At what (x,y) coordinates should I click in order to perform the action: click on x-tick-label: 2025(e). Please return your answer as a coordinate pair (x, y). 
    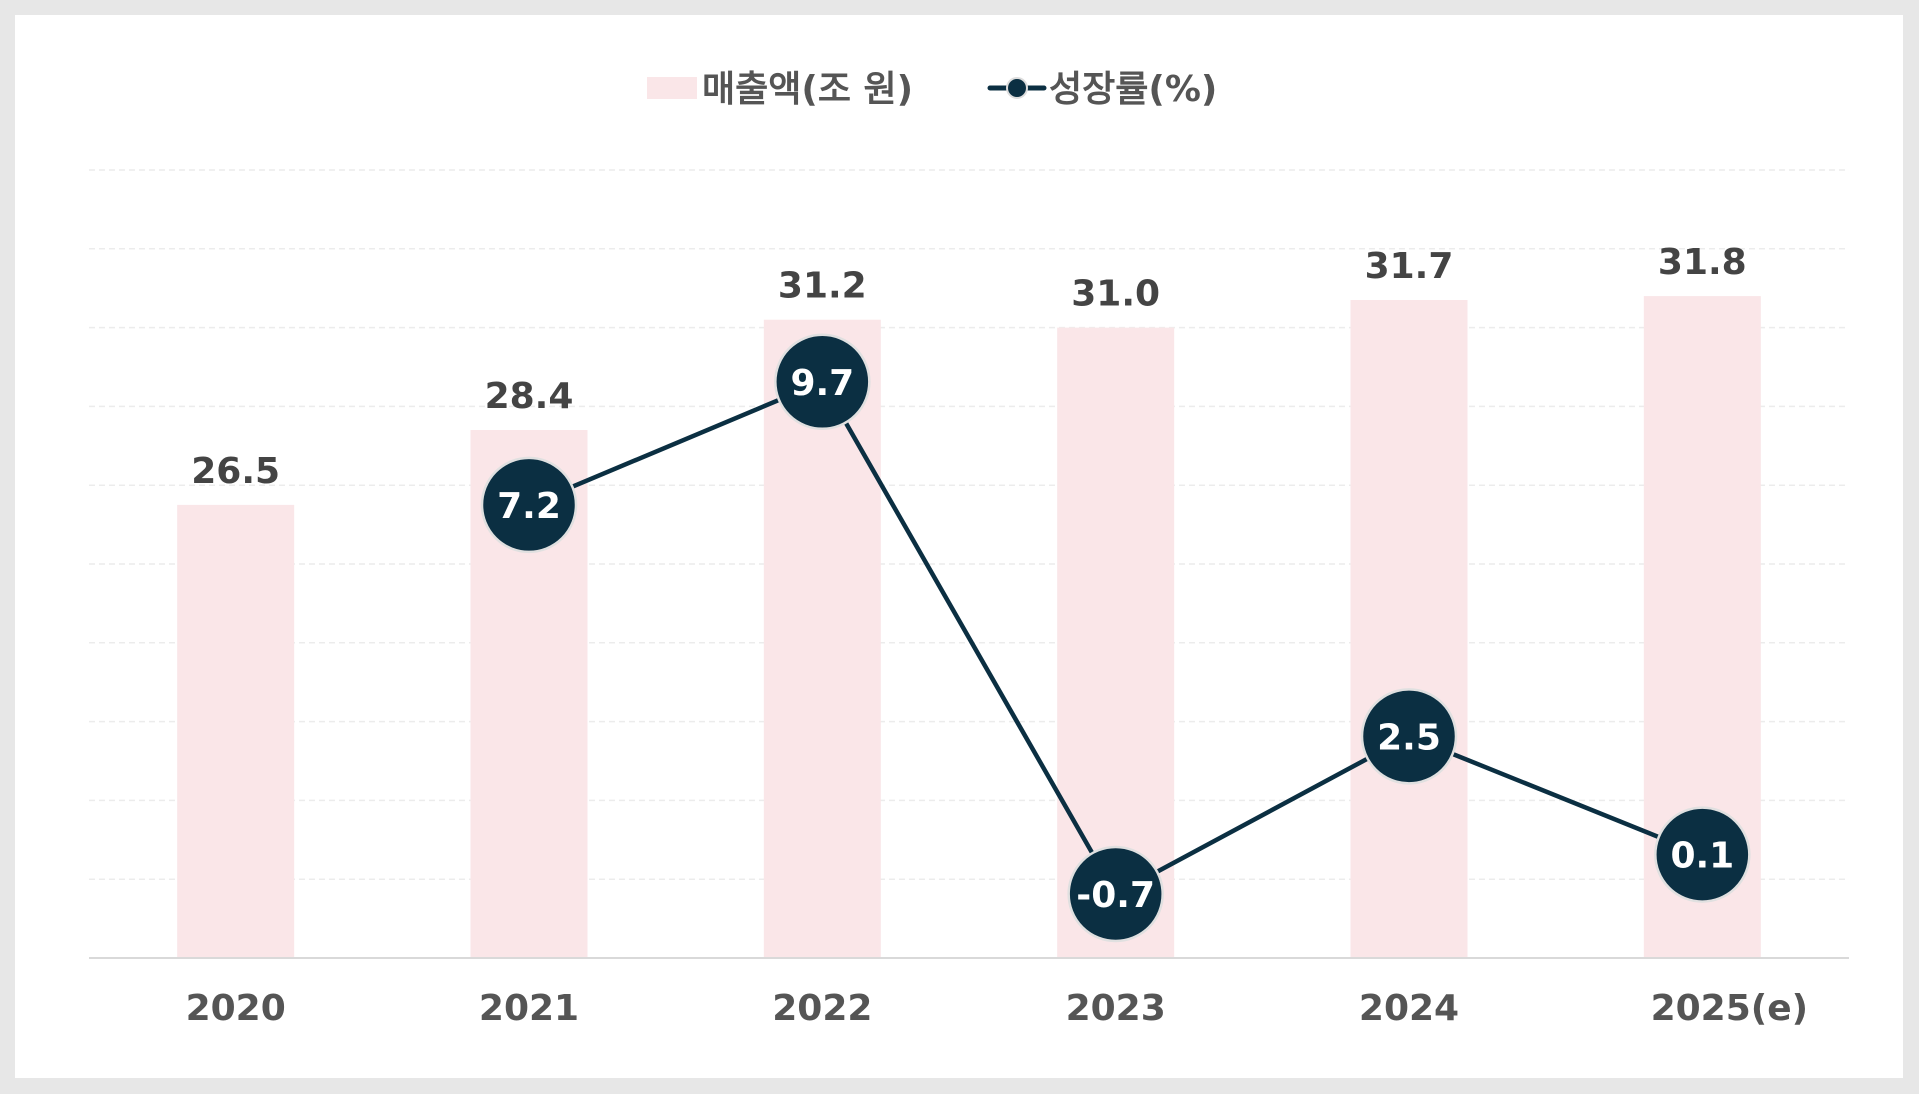
    Looking at the image, I should click on (1730, 1008).